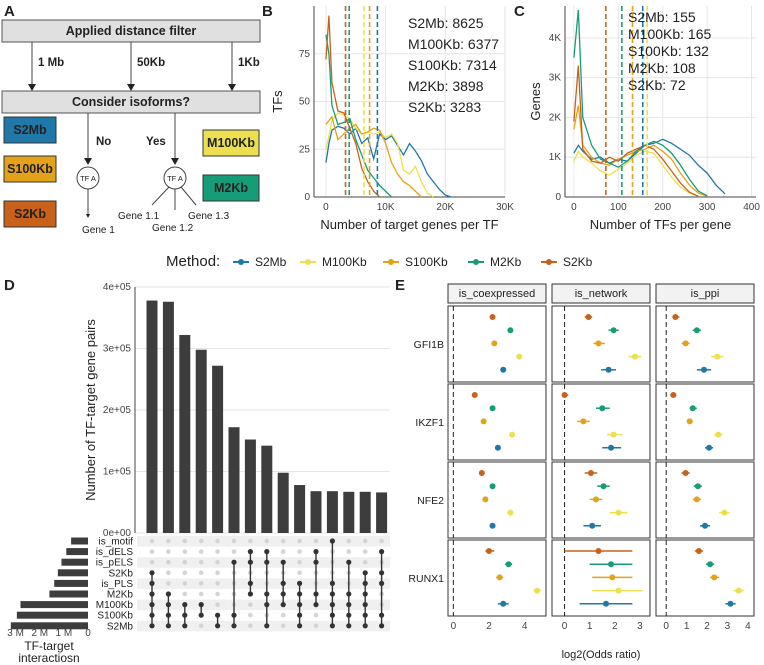 The width and height of the screenshot is (764, 665). I want to click on set-label: M2Kb, so click(120, 595).